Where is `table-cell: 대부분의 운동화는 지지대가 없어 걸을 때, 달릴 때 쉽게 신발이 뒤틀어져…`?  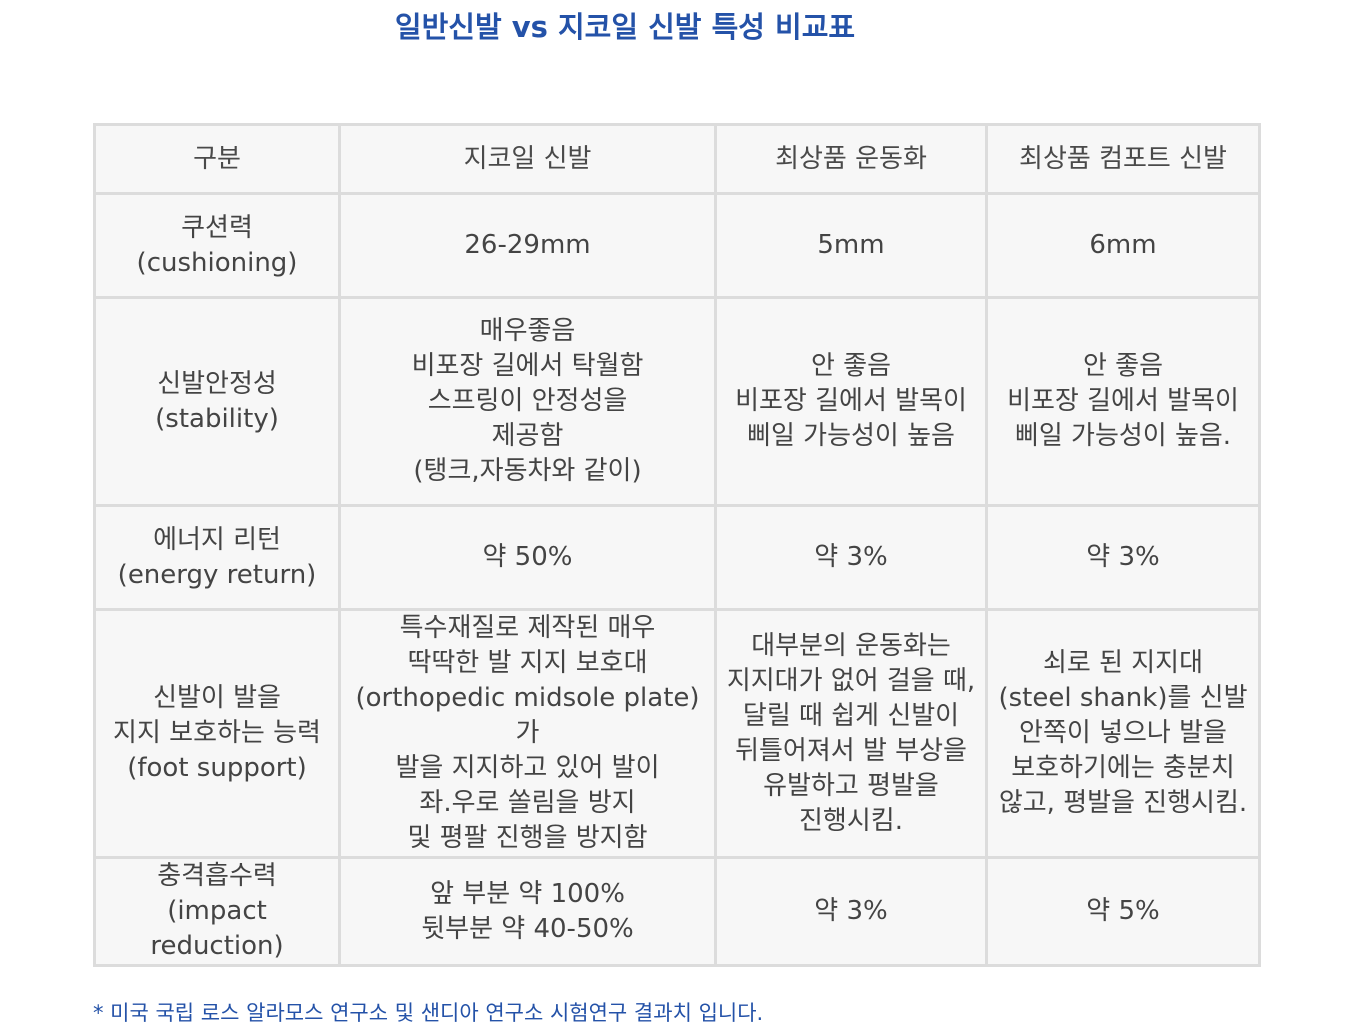 table-cell: 대부분의 운동화는 지지대가 없어 걸을 때, 달릴 때 쉽게 신발이 뒤틀어져… is located at coordinates (851, 733).